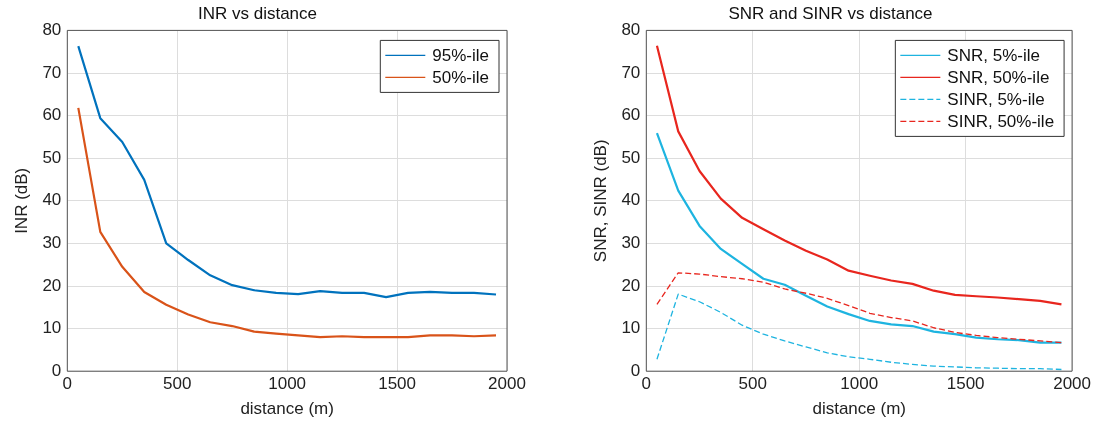 This screenshot has height=428, width=1095. What do you see at coordinates (461, 78) in the screenshot?
I see `legend-label: 50%-ile` at bounding box center [461, 78].